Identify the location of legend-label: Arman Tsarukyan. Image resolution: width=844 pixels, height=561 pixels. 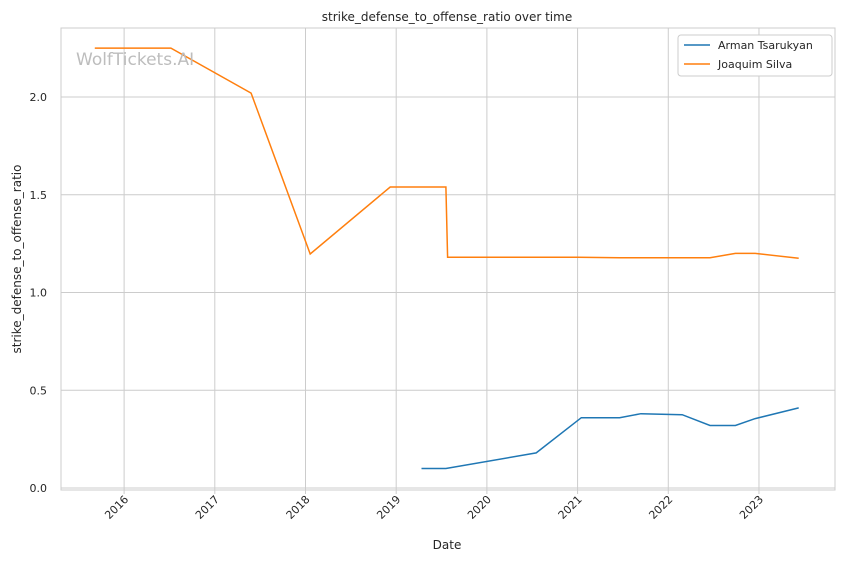
(765, 45).